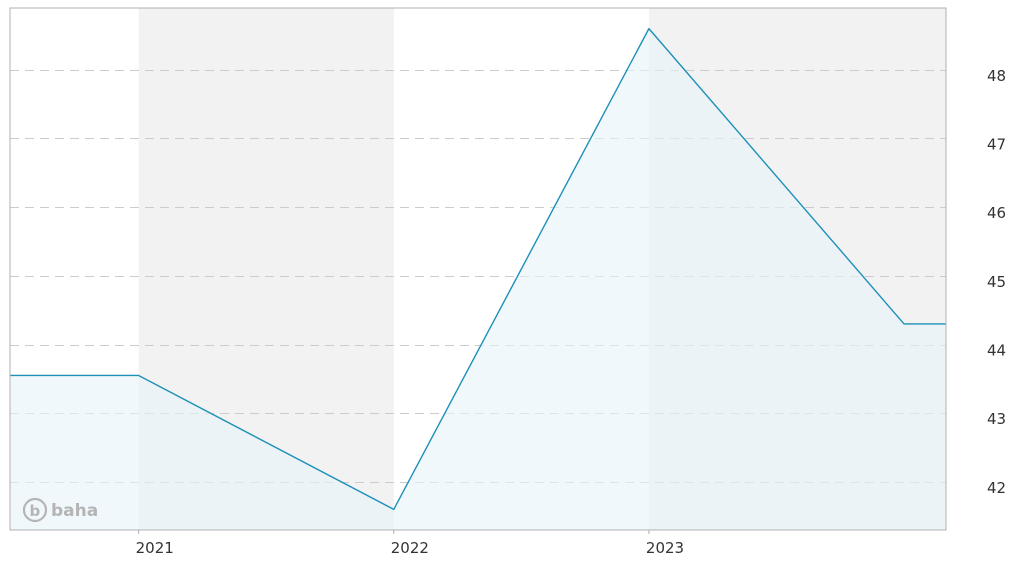 The width and height of the screenshot is (1027, 562). I want to click on y-tick-label-43: 43, so click(996, 419).